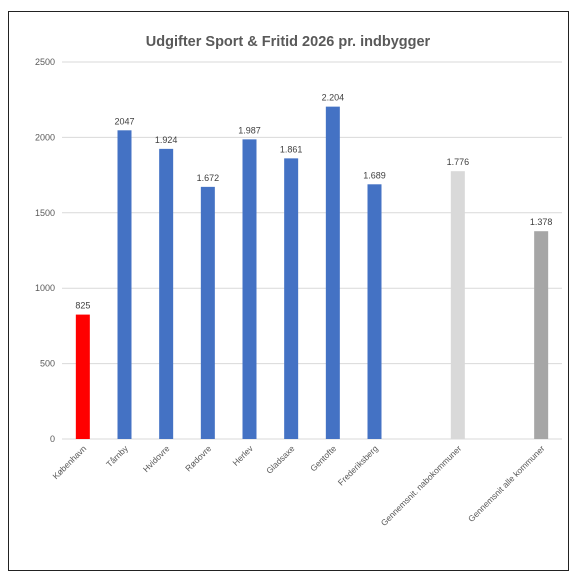 This screenshot has width=576, height=571. I want to click on y-tick-label: 0, so click(52, 439).